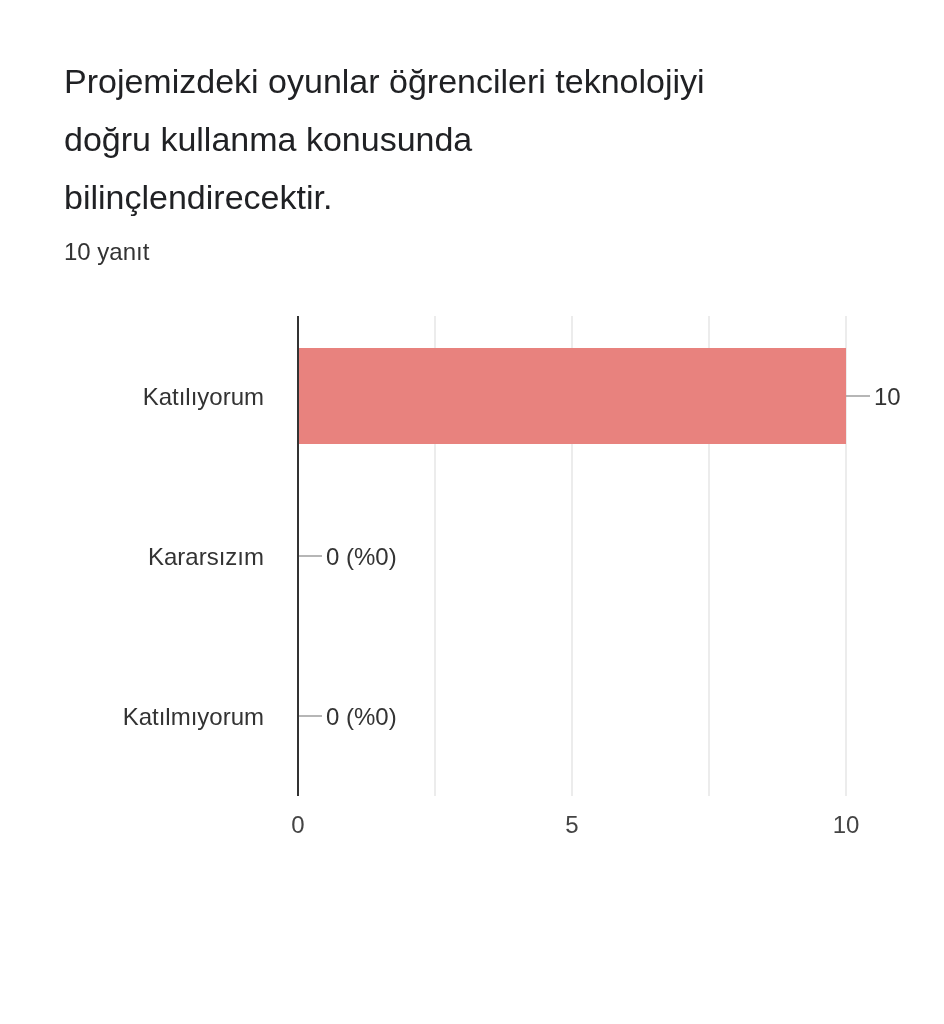  I want to click on chart-subtitle: 10 yanıt, so click(107, 251).